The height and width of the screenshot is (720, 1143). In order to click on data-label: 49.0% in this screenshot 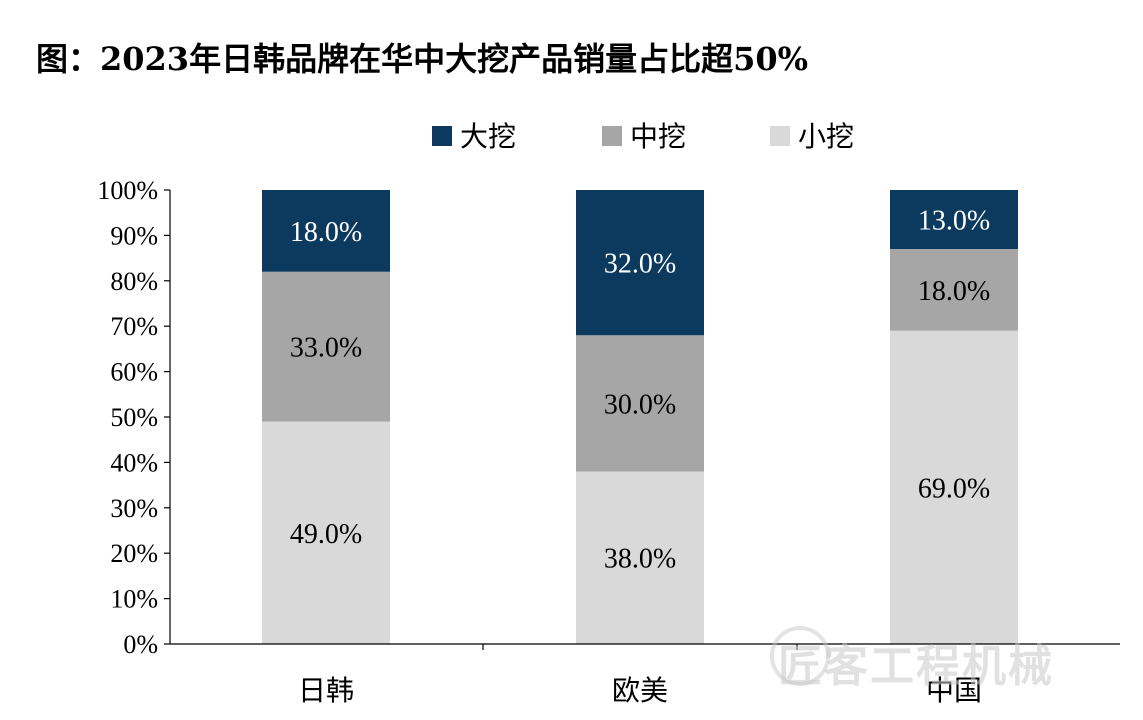, I will do `click(326, 534)`.